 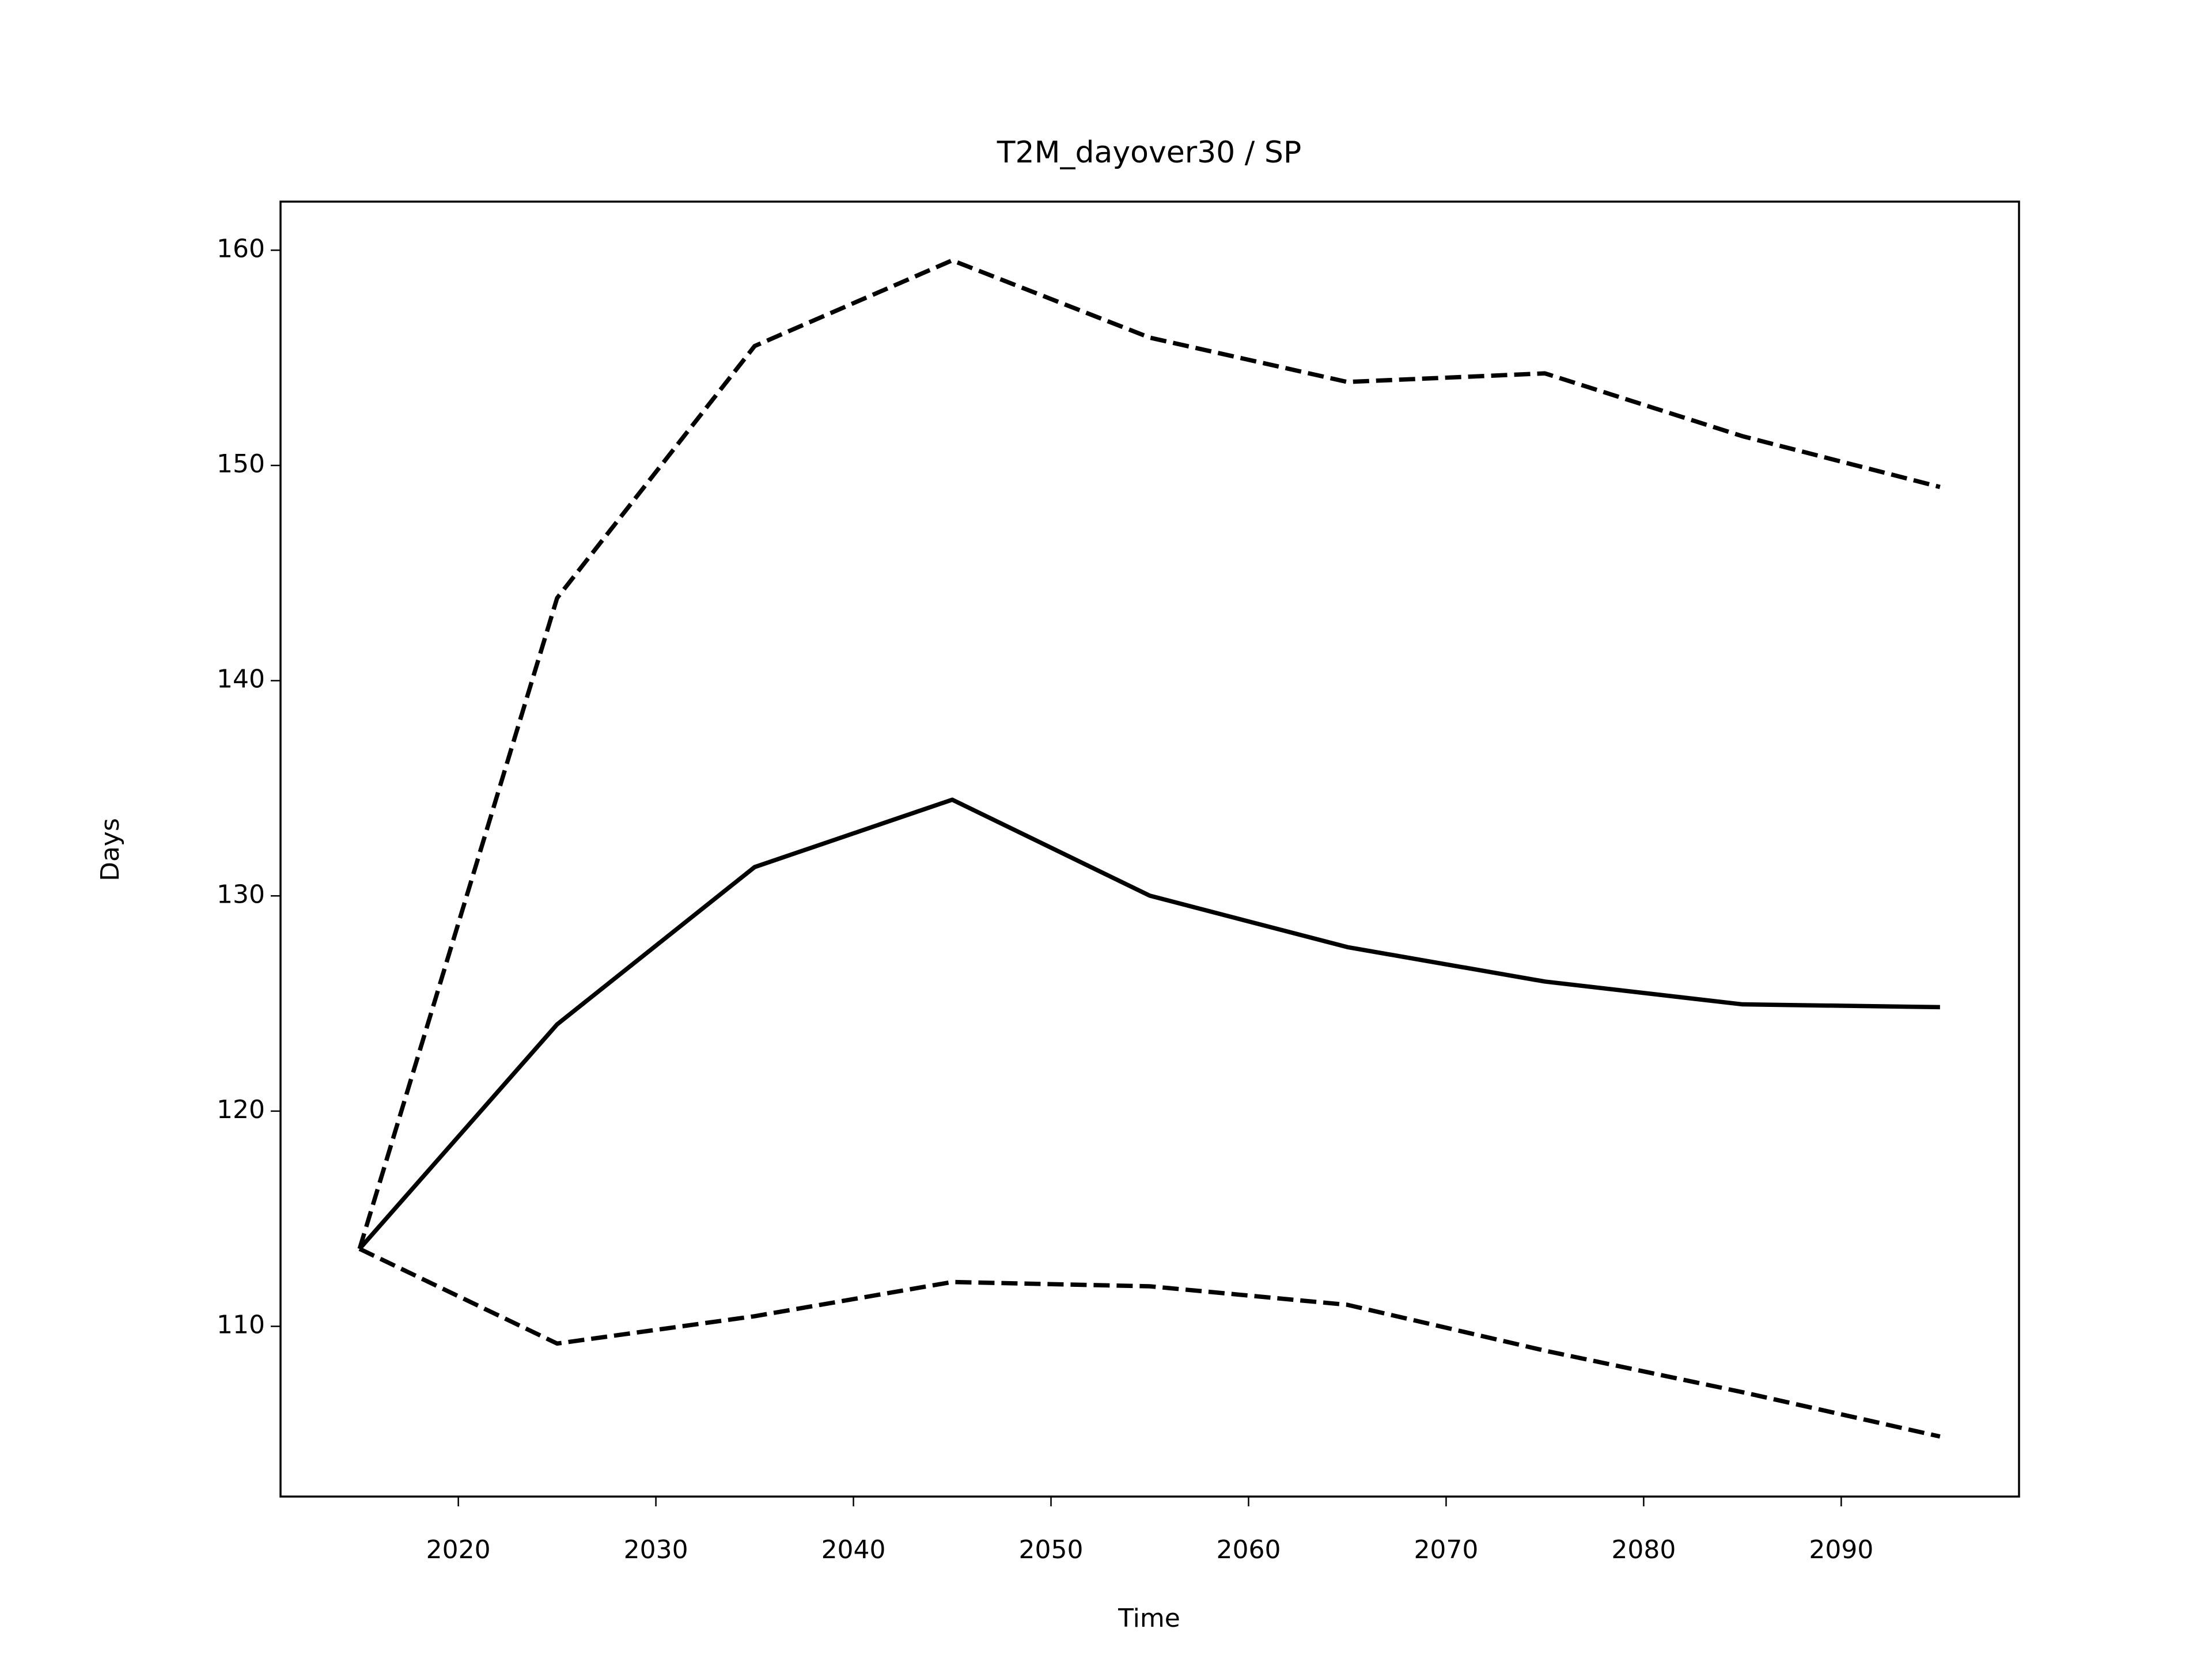 What do you see at coordinates (1446, 1550) in the screenshot?
I see `x-tick-label: 2070` at bounding box center [1446, 1550].